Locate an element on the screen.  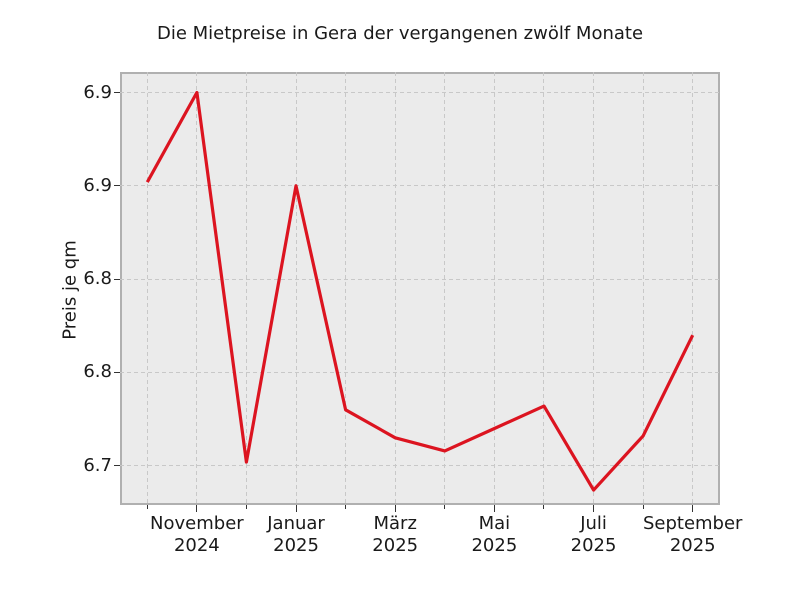
x-tick-label: Mai 2025 is located at coordinates (494, 534).